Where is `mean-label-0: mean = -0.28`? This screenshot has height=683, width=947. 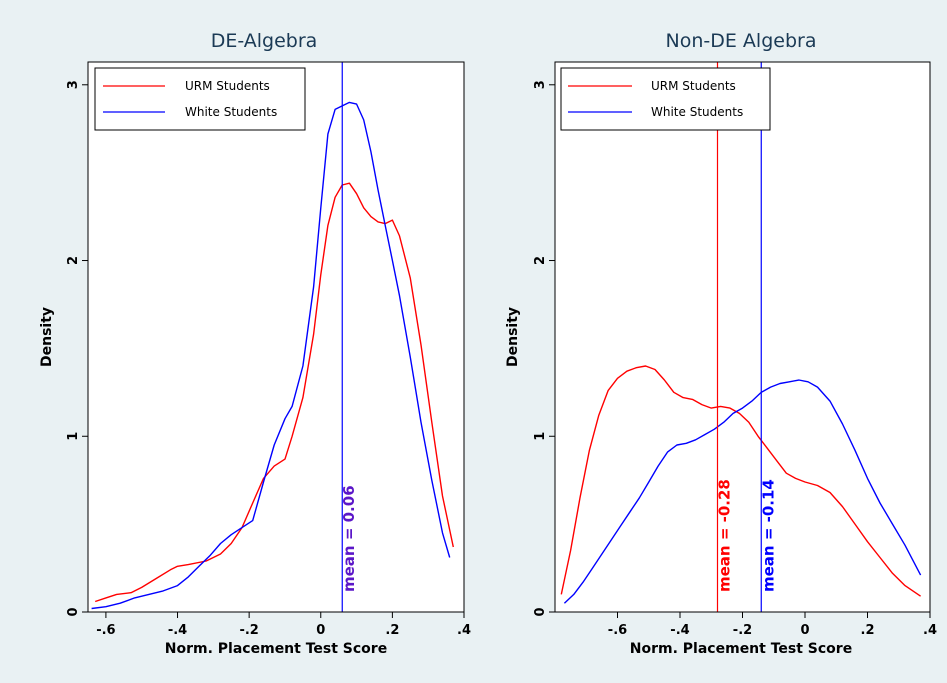
mean-label-0: mean = -0.28 is located at coordinates (725, 535).